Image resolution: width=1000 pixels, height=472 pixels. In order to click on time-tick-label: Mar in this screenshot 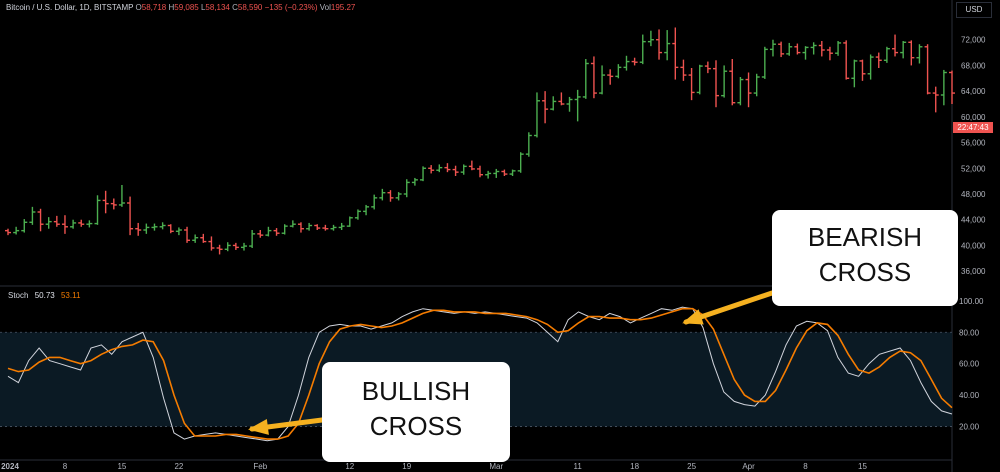, I will do `click(496, 466)`.